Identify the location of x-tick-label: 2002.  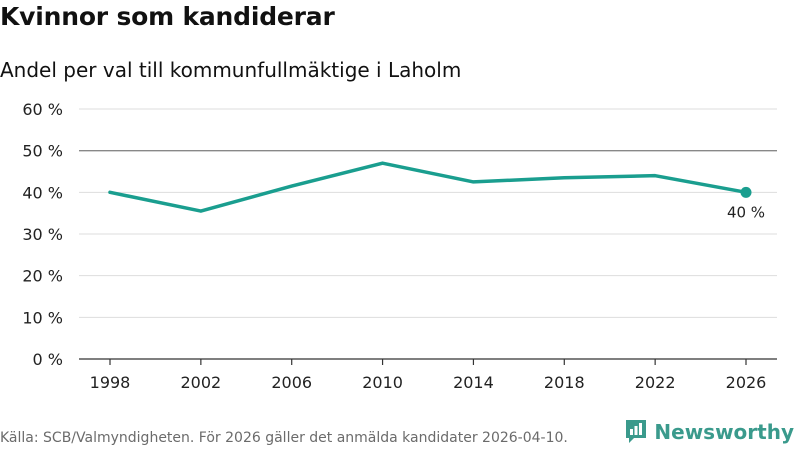
(200, 382).